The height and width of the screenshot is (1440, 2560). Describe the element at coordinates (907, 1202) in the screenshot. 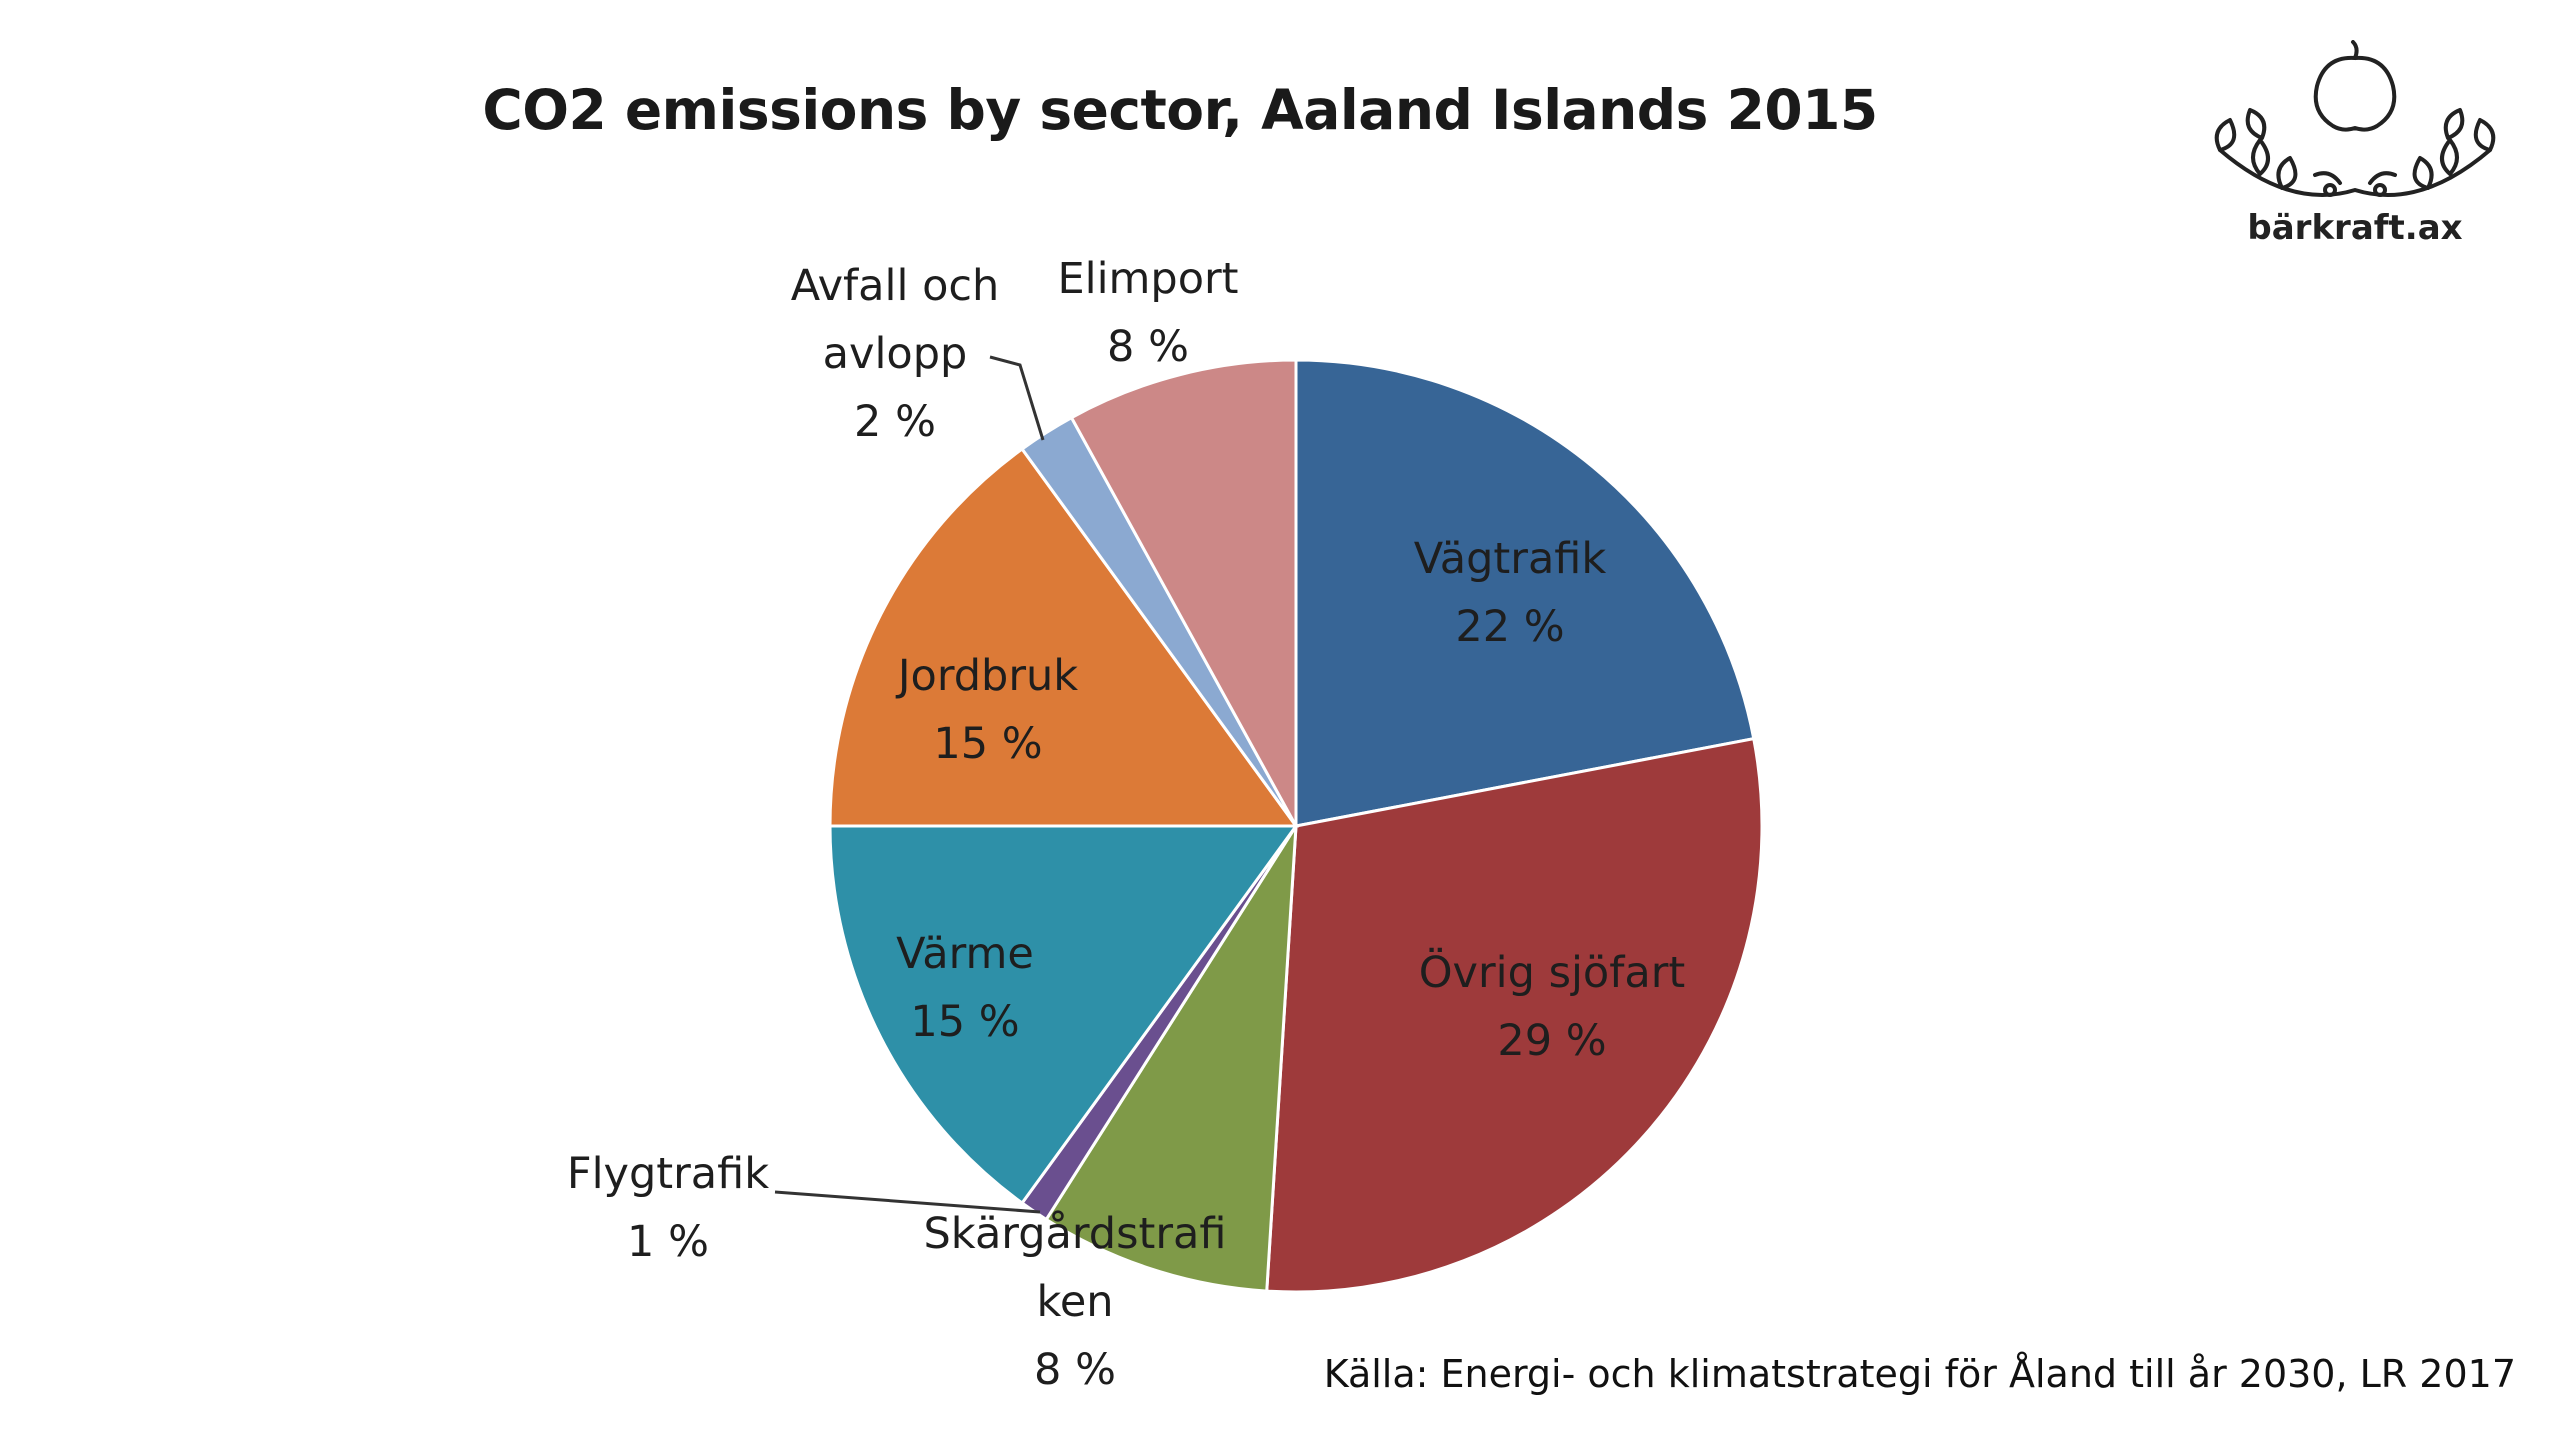

I see `leader-line-flygtrafik` at that location.